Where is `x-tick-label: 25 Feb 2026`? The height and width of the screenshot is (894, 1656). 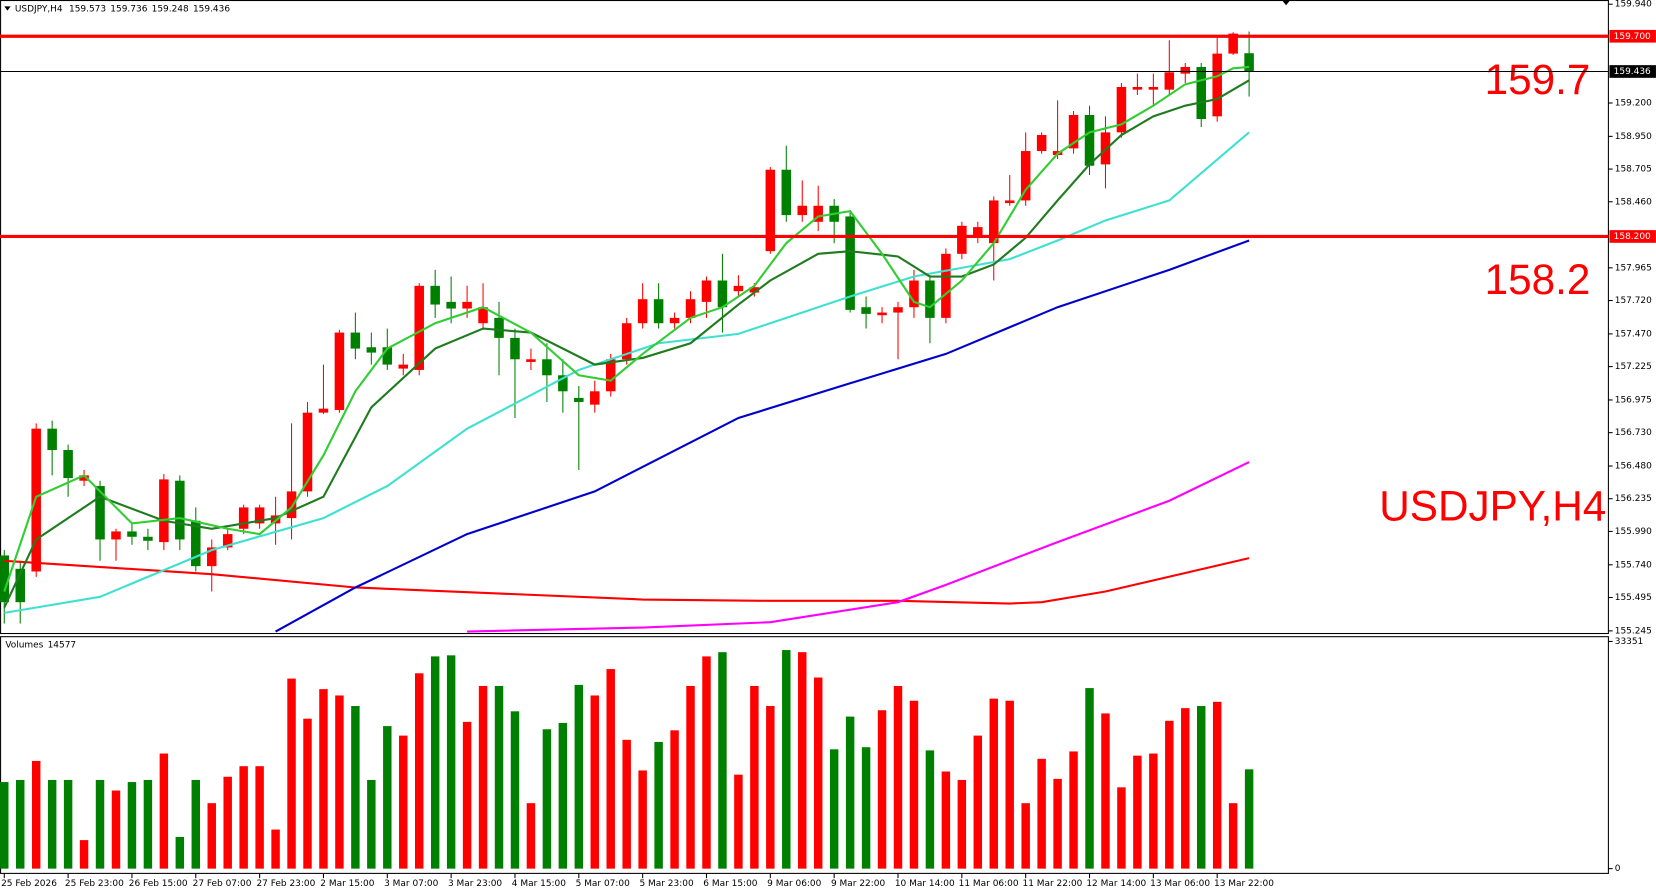
x-tick-label: 25 Feb 2026 is located at coordinates (29, 884).